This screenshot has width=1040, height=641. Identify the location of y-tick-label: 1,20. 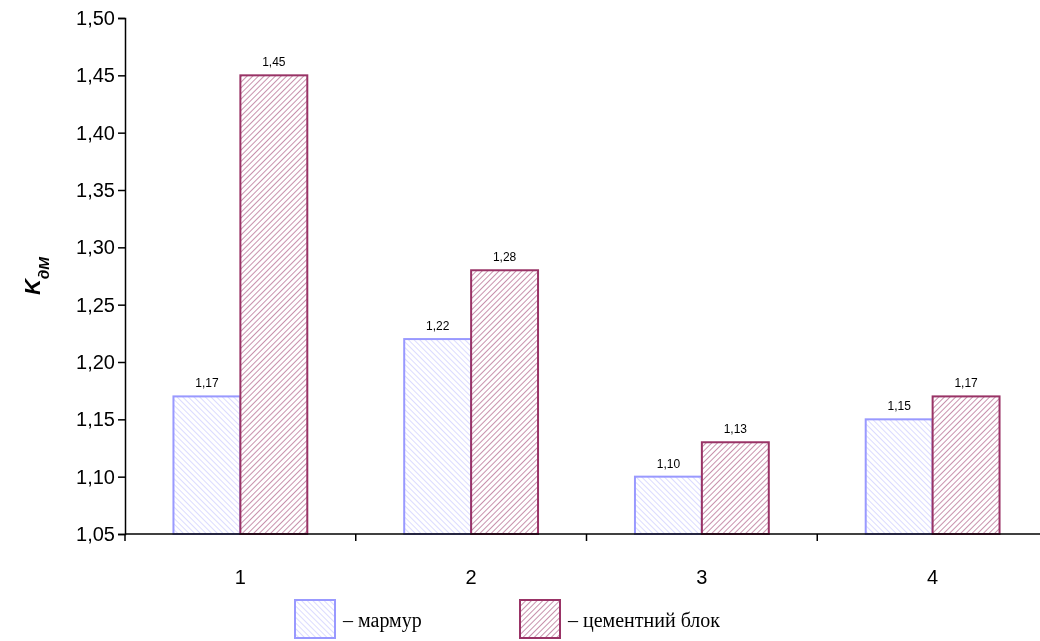
(95, 361).